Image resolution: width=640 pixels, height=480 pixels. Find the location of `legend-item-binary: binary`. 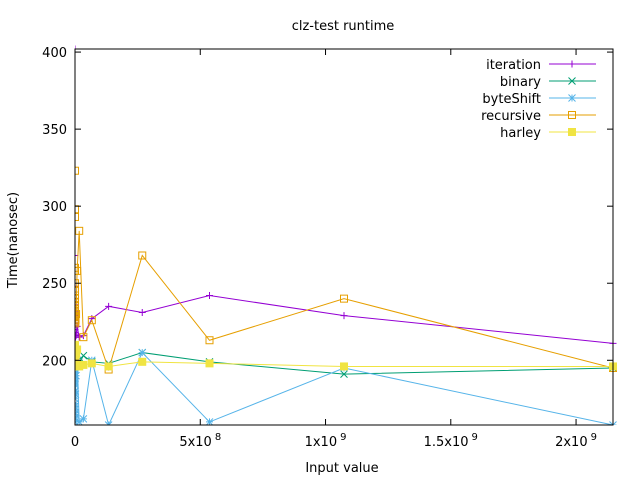

legend-item-binary: binary is located at coordinates (548, 82).